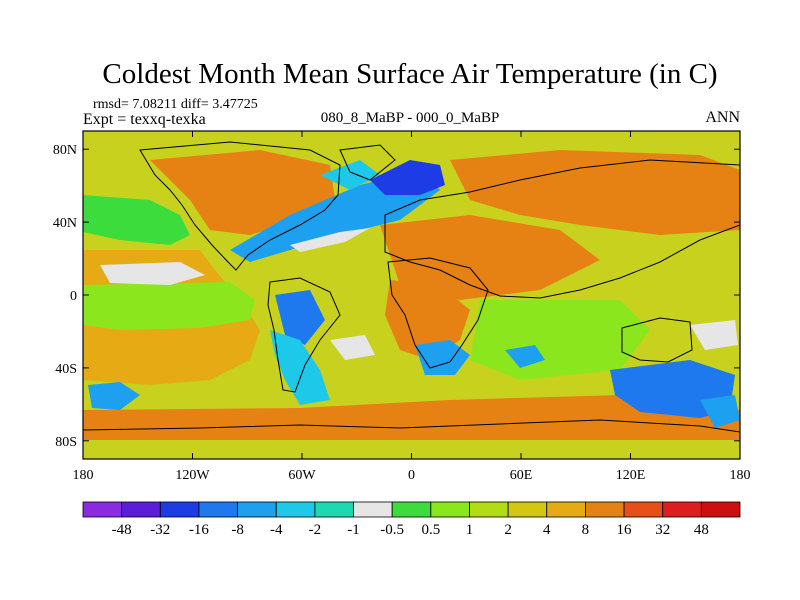  Describe the element at coordinates (662, 530) in the screenshot. I see `colorbar-label: 32` at that location.